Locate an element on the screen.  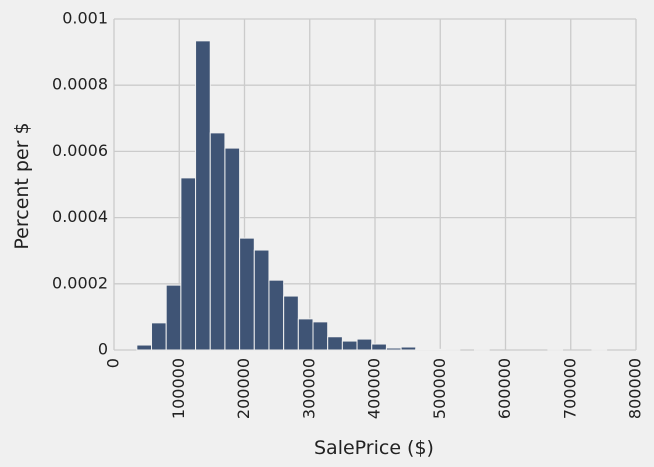
x-tick-label: 100000 is located at coordinates (178, 388).